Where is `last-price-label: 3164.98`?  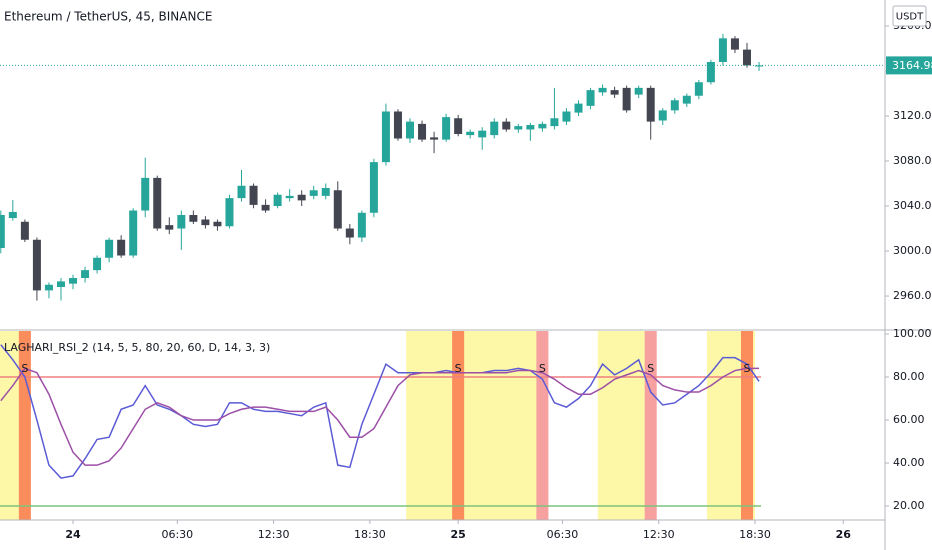 last-price-label: 3164.98 is located at coordinates (912, 65).